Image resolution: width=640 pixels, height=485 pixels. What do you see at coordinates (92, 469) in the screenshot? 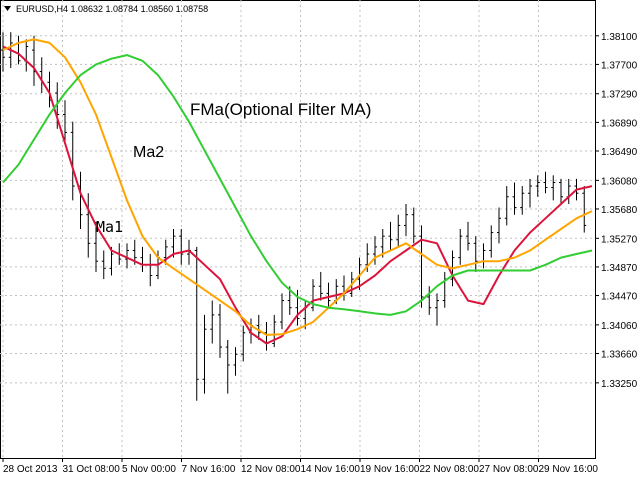
I see `time-tick-label: 31 Oct 08:00` at bounding box center [92, 469].